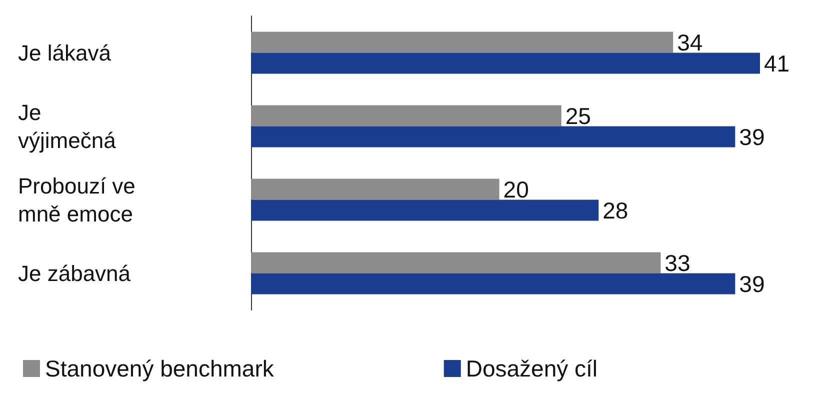 Image resolution: width=827 pixels, height=403 pixels. What do you see at coordinates (532, 369) in the screenshot?
I see `legend-label: Dosažený cíl` at bounding box center [532, 369].